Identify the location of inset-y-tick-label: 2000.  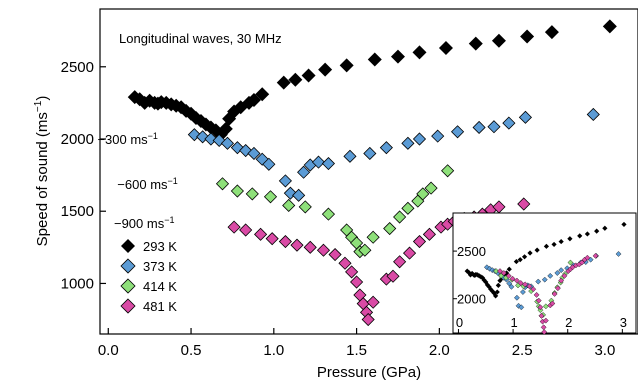
(471, 299).